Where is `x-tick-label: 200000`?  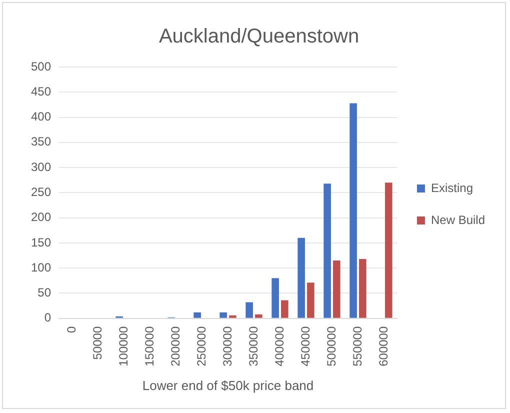
x-tick-label: 200000 is located at coordinates (175, 346).